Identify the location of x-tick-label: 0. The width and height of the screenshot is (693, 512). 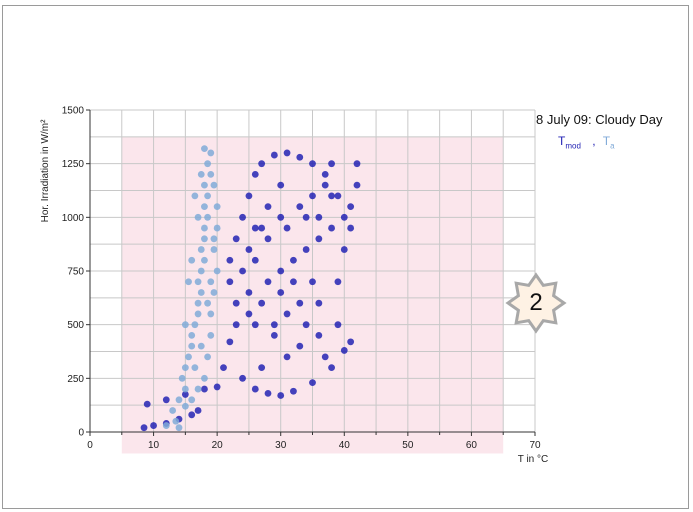
(90, 445).